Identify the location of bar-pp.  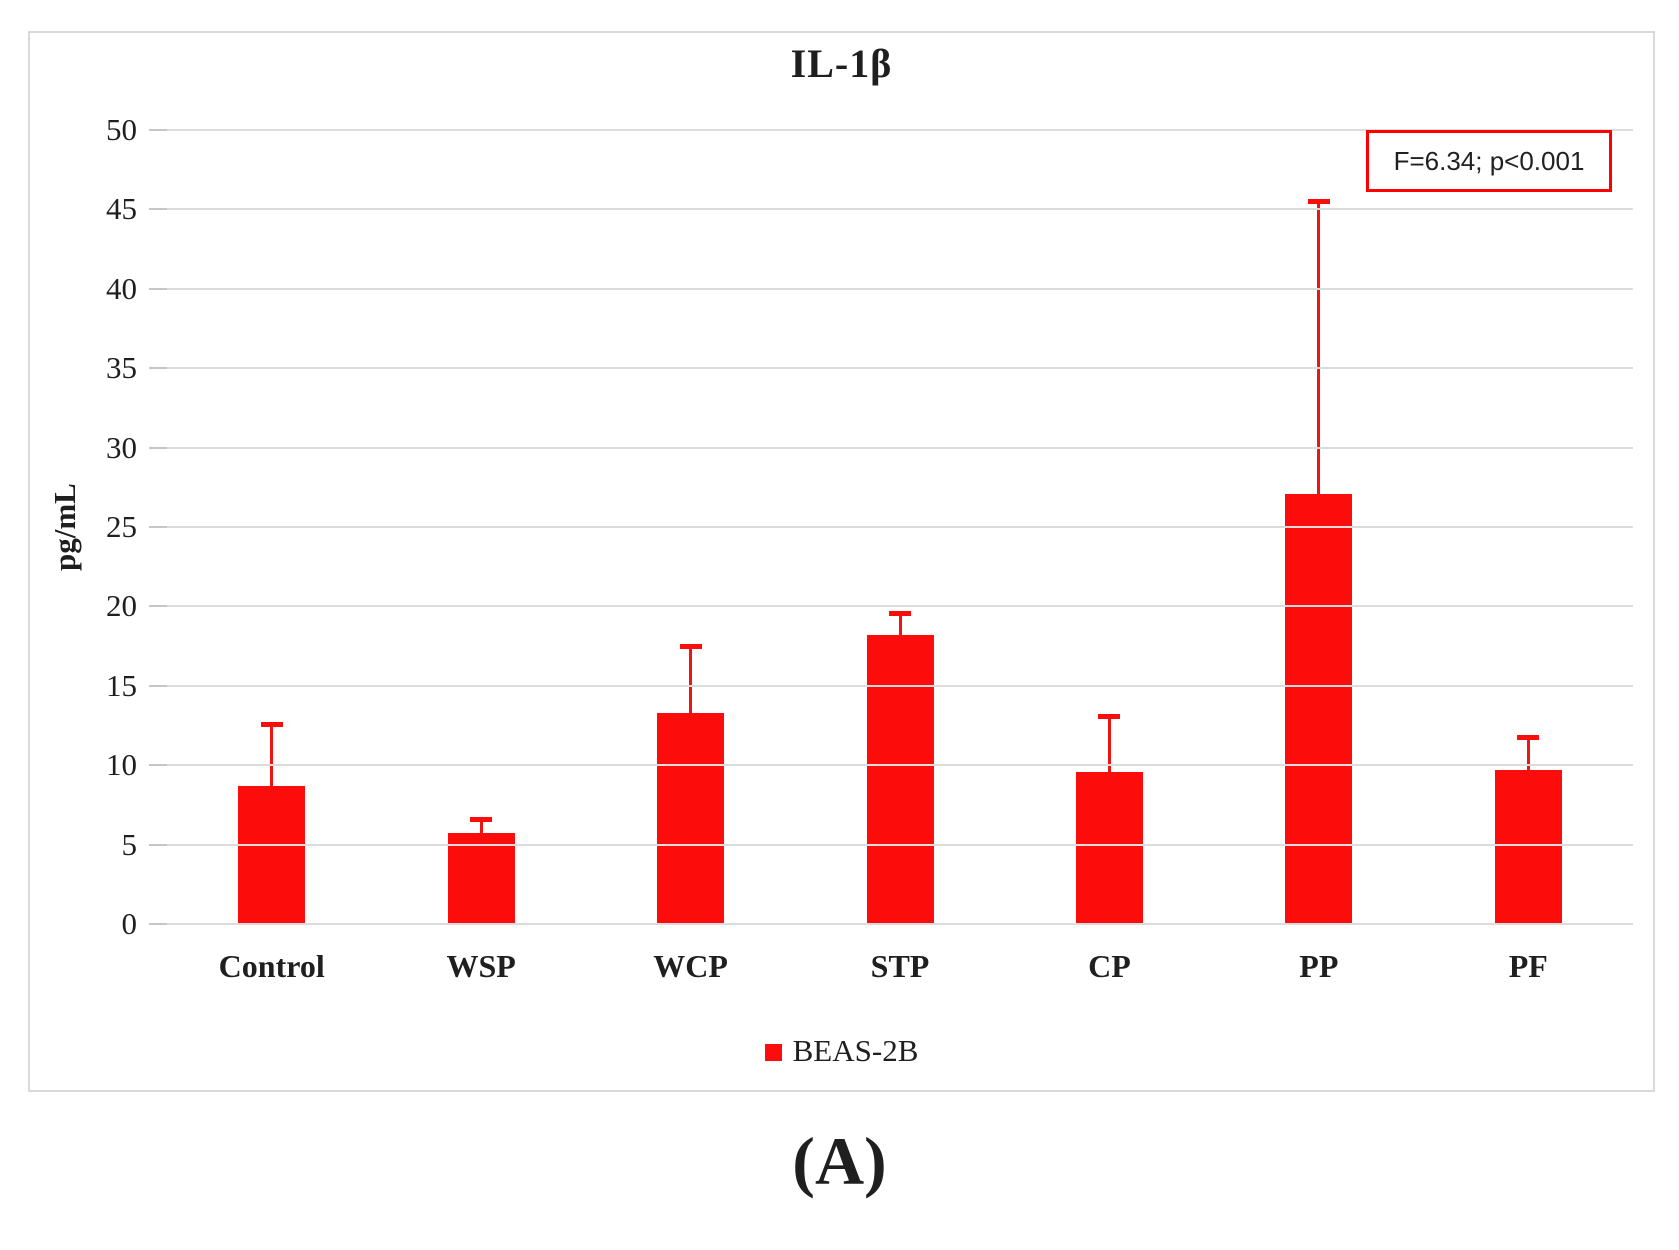
(1319, 708).